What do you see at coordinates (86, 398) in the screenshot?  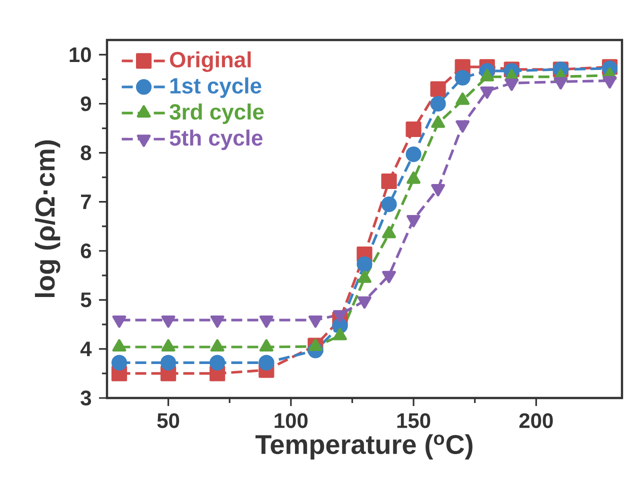 I see `y-tick-label: 3` at bounding box center [86, 398].